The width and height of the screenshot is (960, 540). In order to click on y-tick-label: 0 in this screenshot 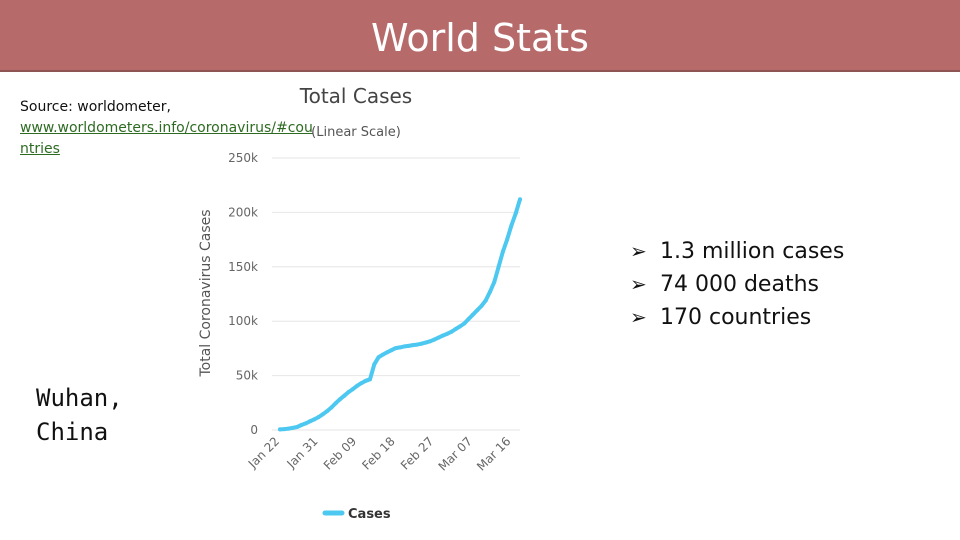, I will do `click(254, 430)`.